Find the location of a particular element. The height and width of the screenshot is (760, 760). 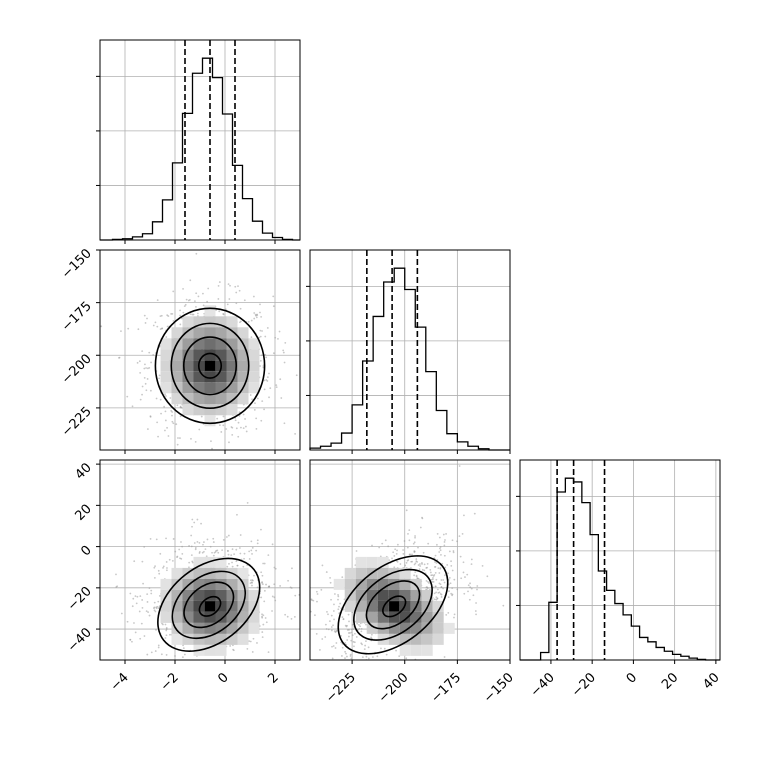

x-tick-label: −225 is located at coordinates (341, 688).